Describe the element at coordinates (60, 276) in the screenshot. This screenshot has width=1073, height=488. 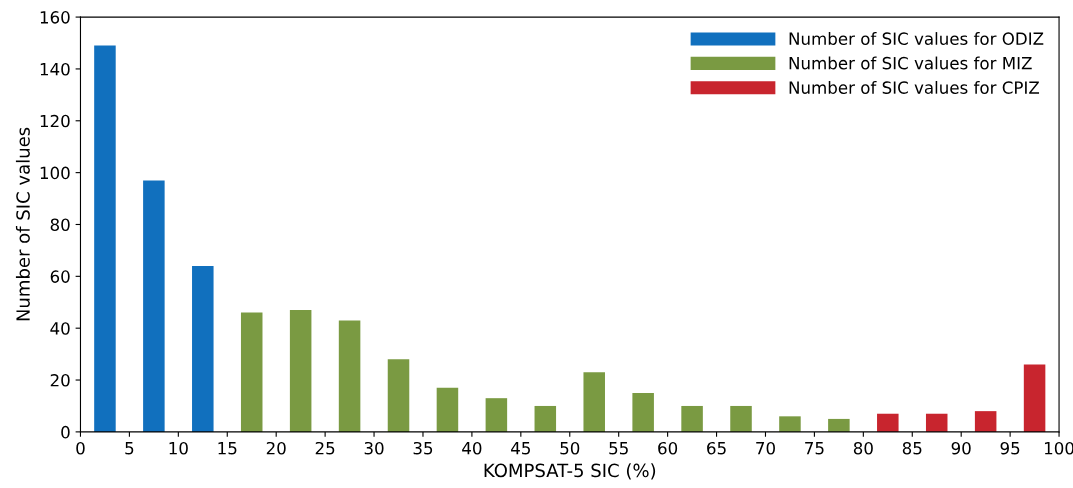
I see `y-tick-label: 60` at that location.